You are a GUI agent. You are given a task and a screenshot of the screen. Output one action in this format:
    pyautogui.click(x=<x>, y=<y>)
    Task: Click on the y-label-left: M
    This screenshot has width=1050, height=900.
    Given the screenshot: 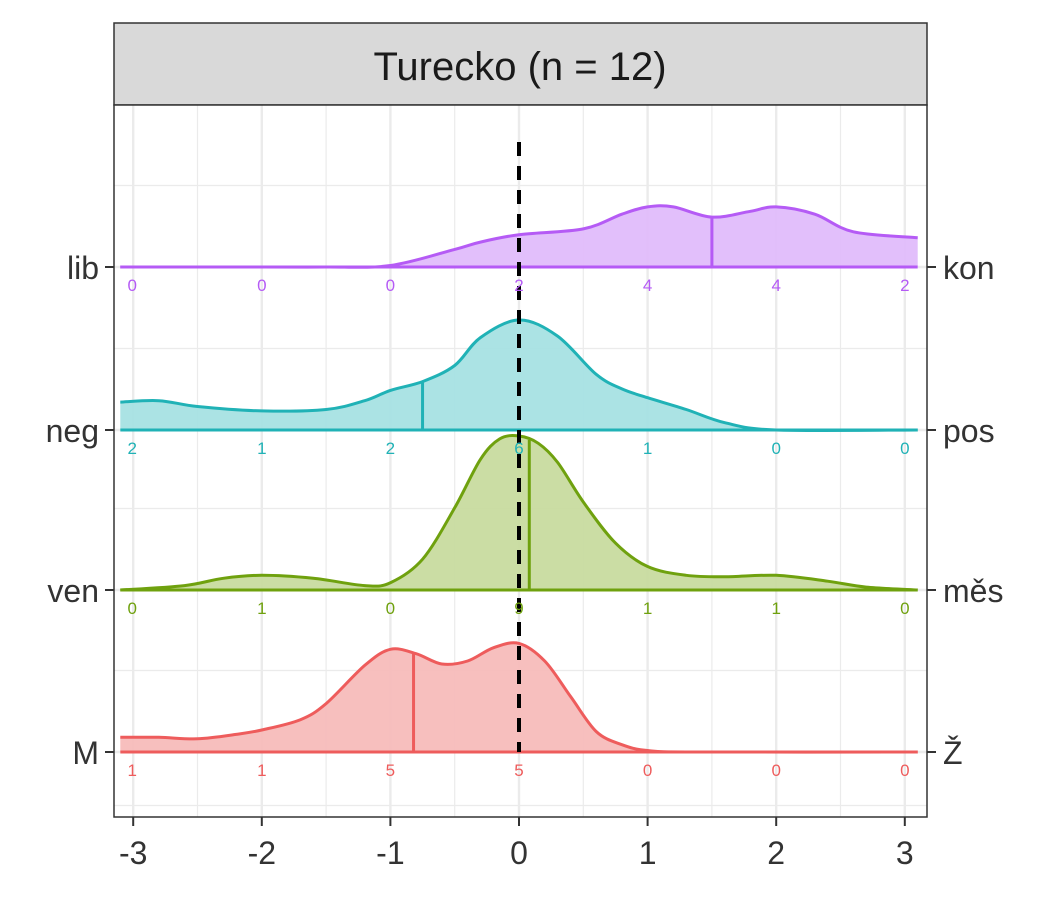 What is the action you would take?
    pyautogui.click(x=85, y=753)
    